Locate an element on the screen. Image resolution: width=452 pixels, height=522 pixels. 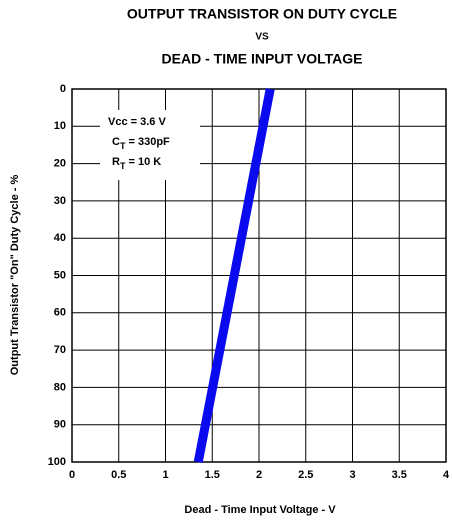
x-tick-label: 2.5 is located at coordinates (305, 475).